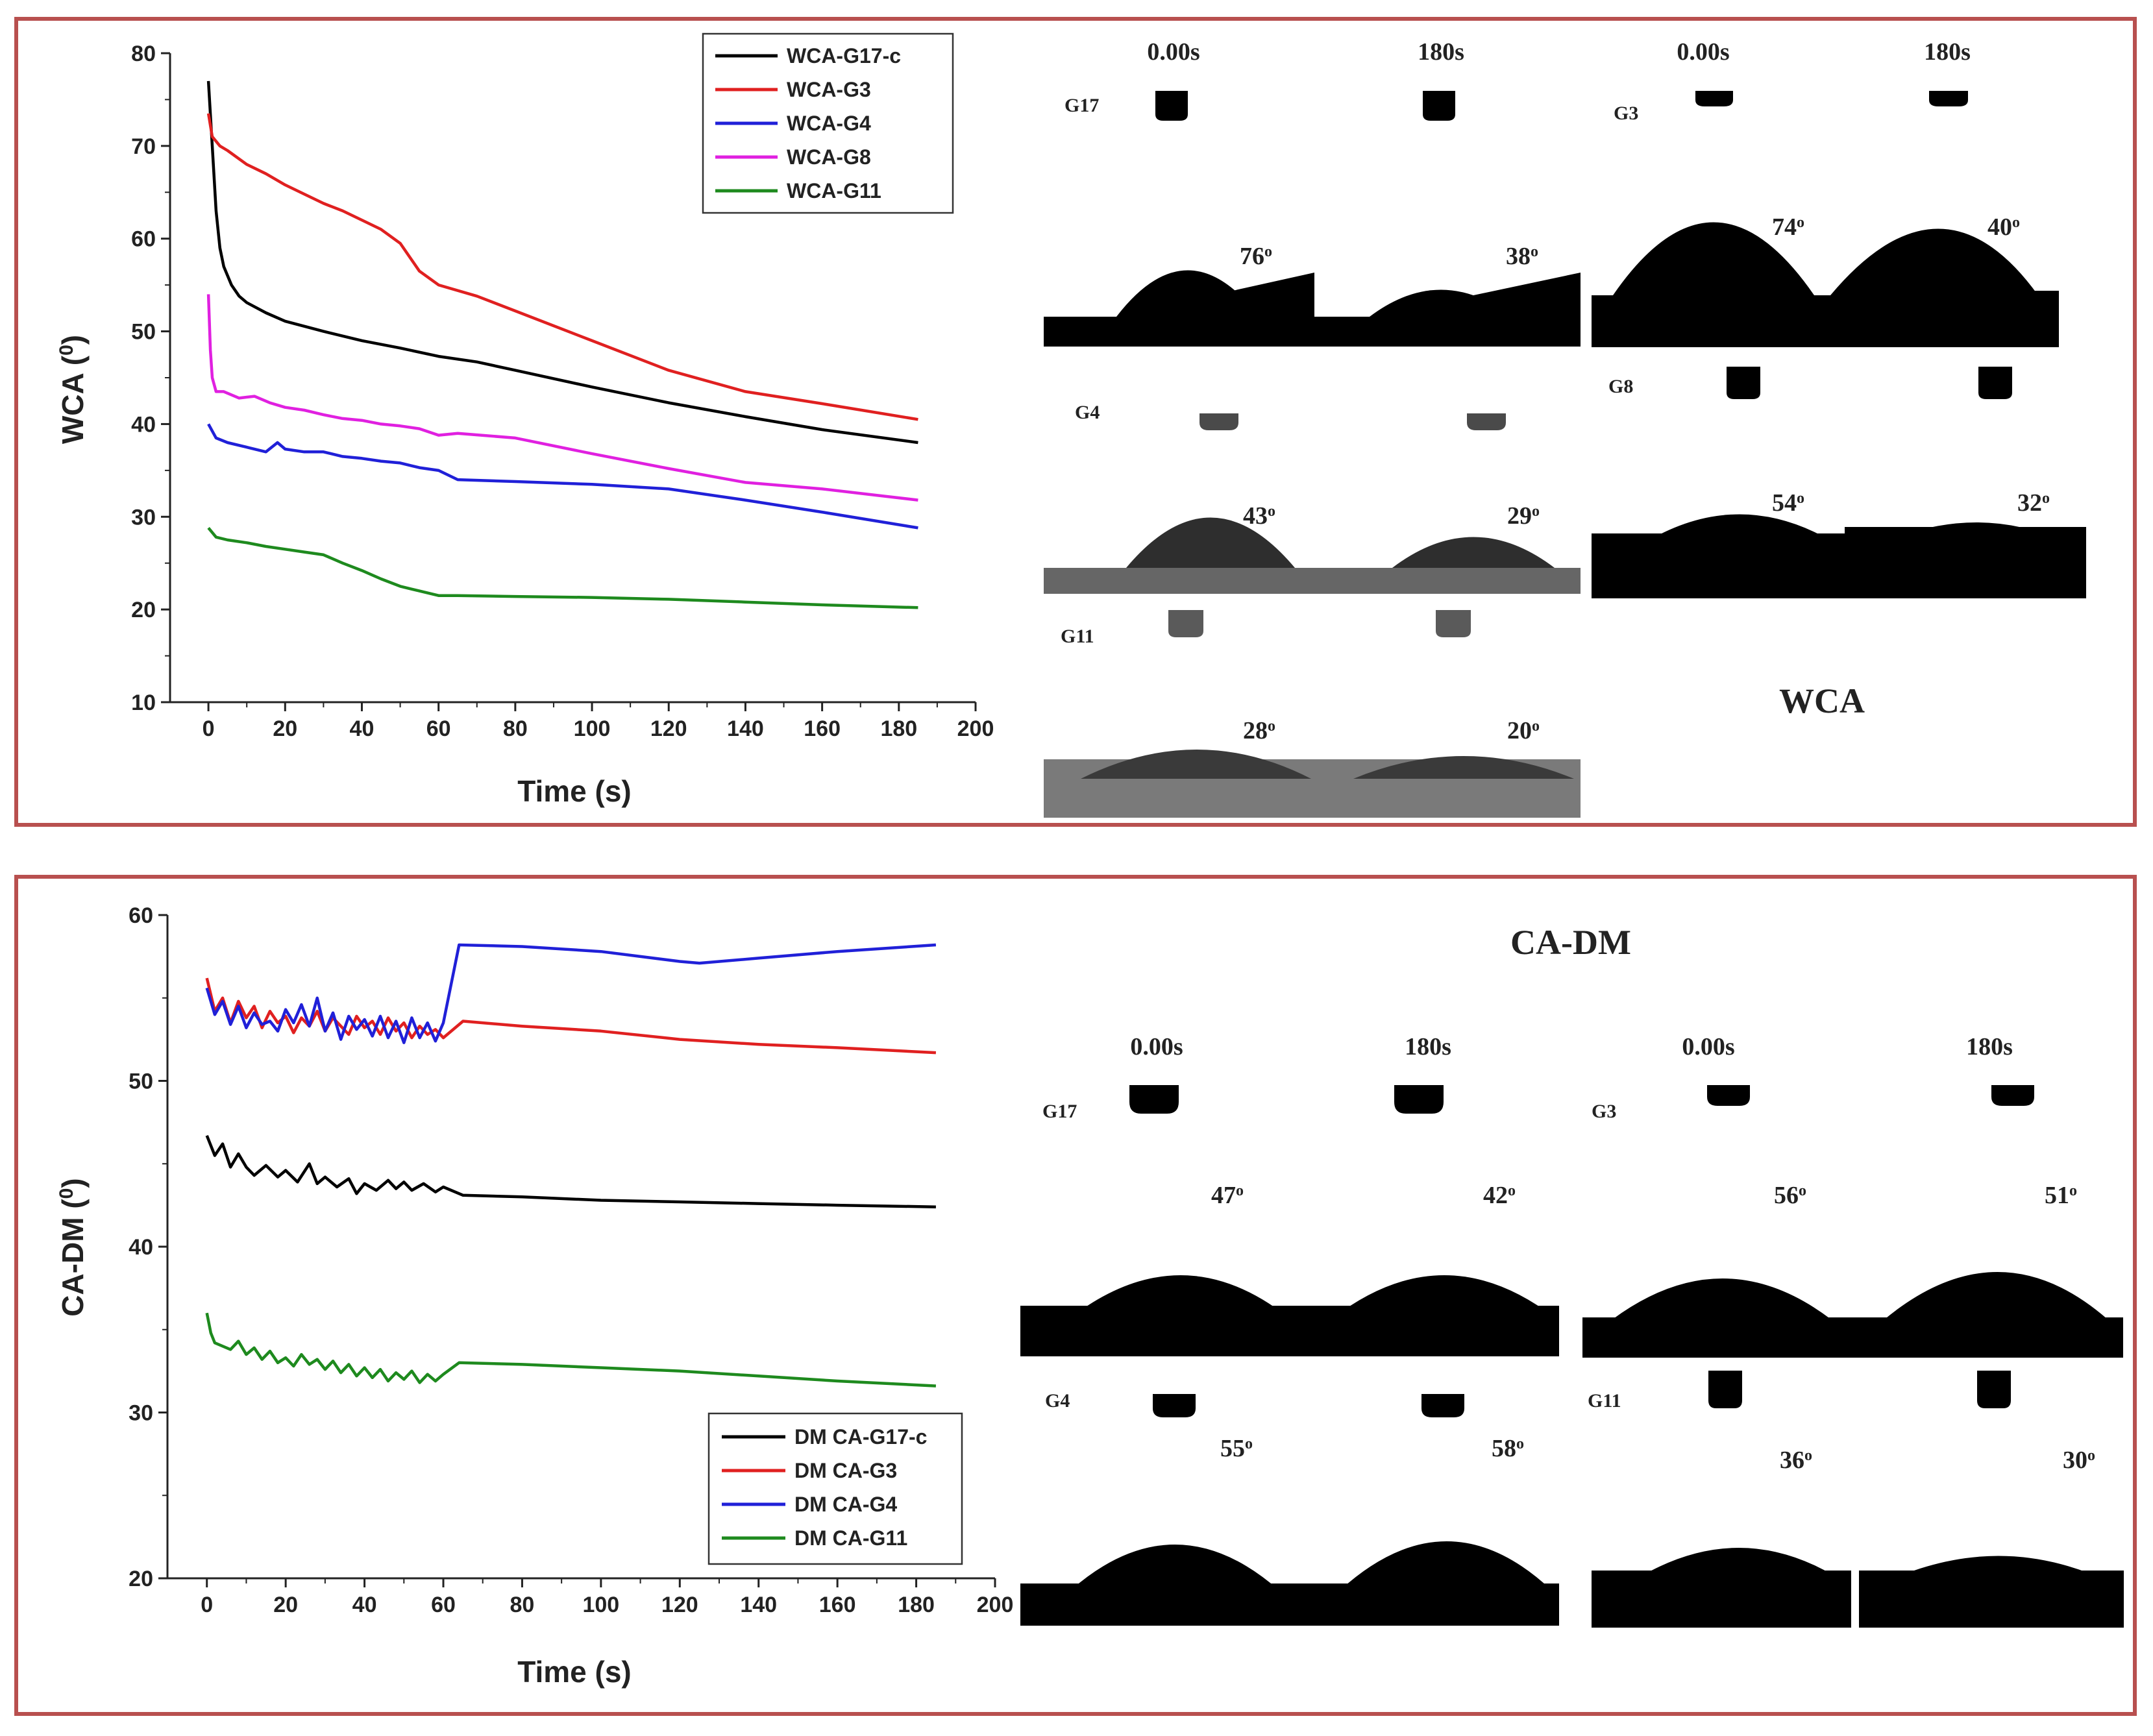 The width and height of the screenshot is (2153, 1736). What do you see at coordinates (1059, 1111) in the screenshot?
I see `ca-dm-sample-label-g17: G17` at bounding box center [1059, 1111].